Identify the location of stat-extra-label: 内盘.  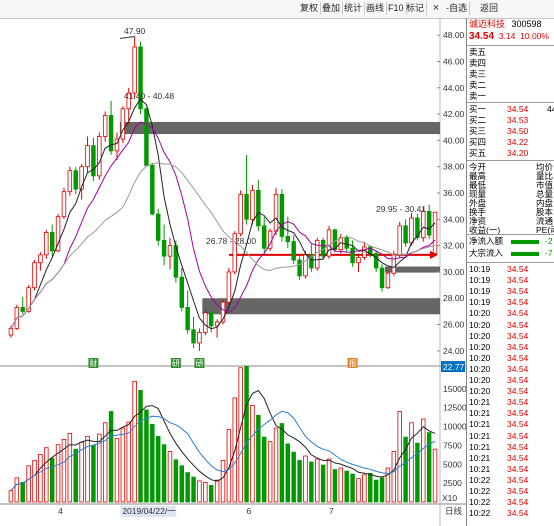
(545, 203).